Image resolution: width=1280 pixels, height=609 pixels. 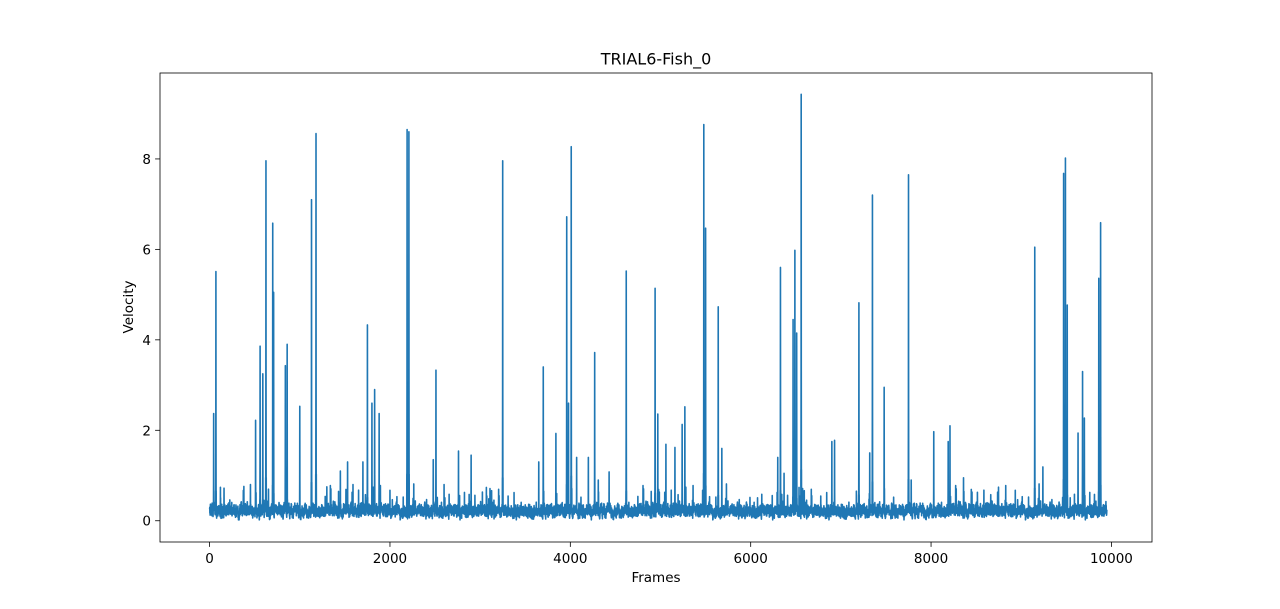 I want to click on y-axis: 0 2 4 6 8, so click(x=151, y=341).